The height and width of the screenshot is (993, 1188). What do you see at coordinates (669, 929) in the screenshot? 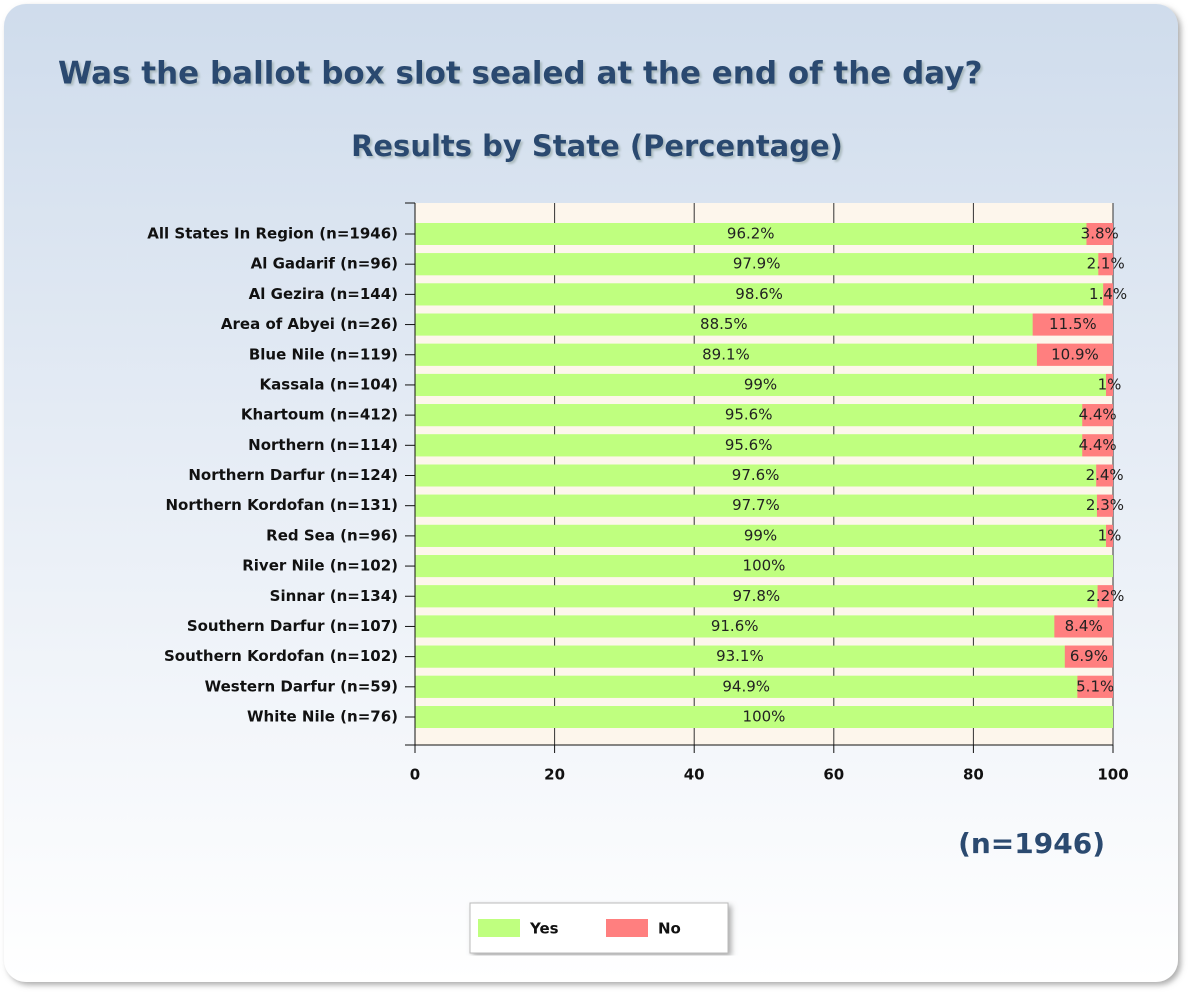
I see `legend-label: No` at bounding box center [669, 929].